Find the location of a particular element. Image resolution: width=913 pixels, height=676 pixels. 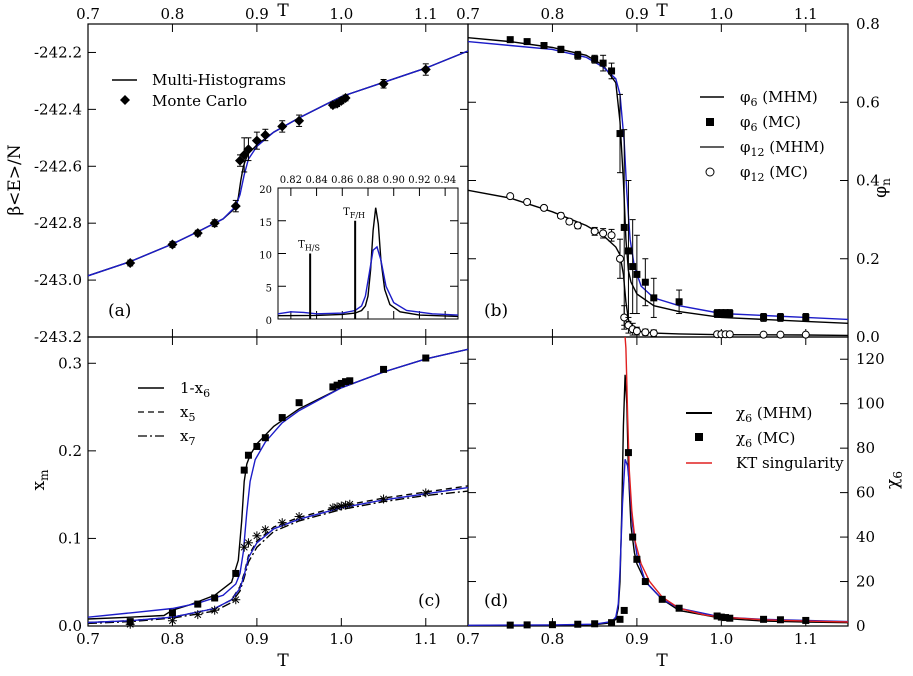

legend-a-mhm: Multi-Histograms is located at coordinates (219, 80).